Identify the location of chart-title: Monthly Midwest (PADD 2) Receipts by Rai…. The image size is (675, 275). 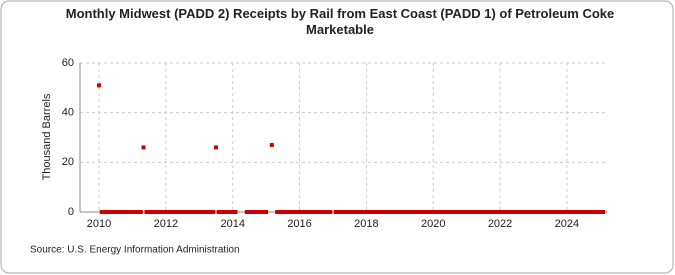
(340, 21).